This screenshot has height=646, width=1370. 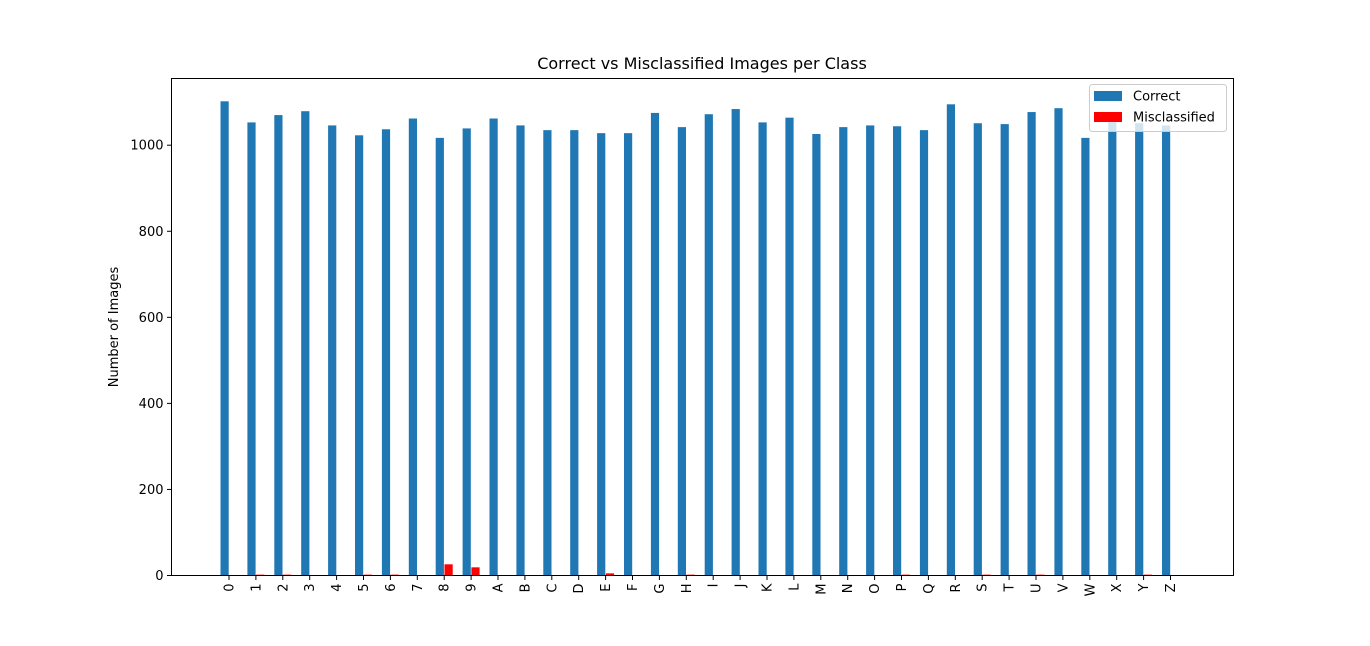 I want to click on bar-correct-B, so click(x=520, y=350).